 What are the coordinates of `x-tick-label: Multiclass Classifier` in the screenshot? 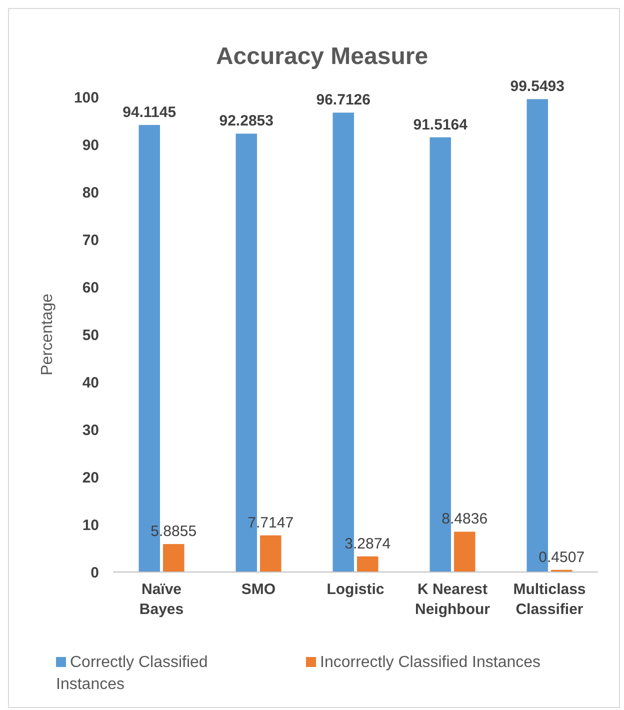 It's located at (549, 599).